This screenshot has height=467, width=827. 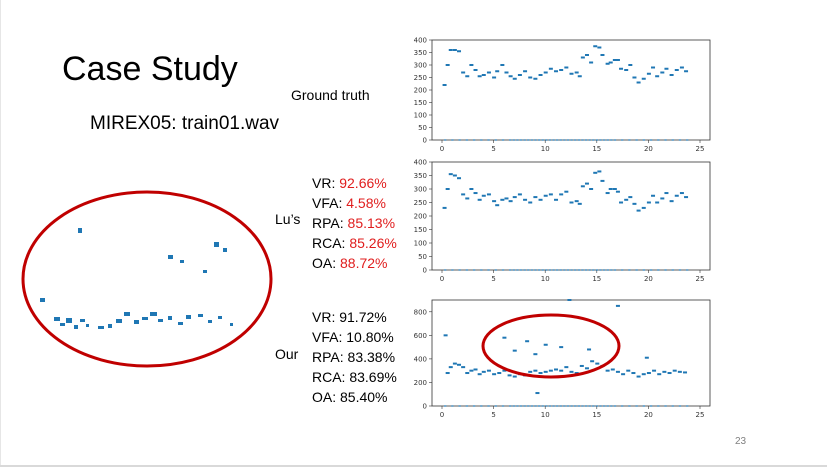 I want to click on metric-row: RCA: 83.69%, so click(x=354, y=377).